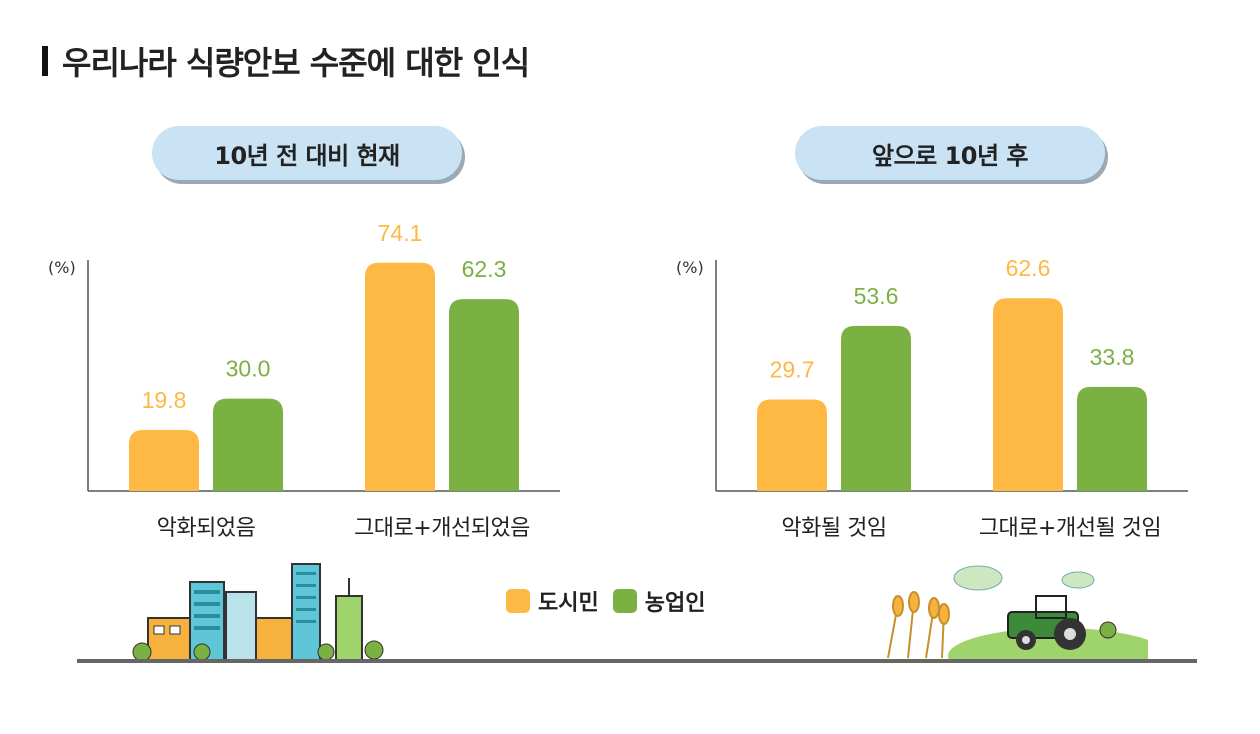 The image size is (1260, 734). I want to click on legend-item-farm: 농업인, so click(659, 601).